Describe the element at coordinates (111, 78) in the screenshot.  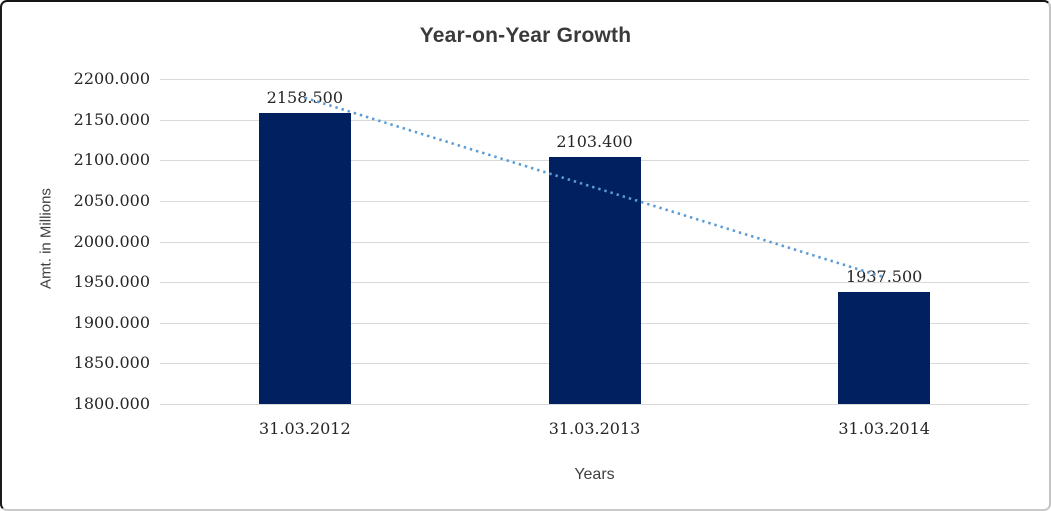
I see `y-tick-label: 2200.000` at that location.